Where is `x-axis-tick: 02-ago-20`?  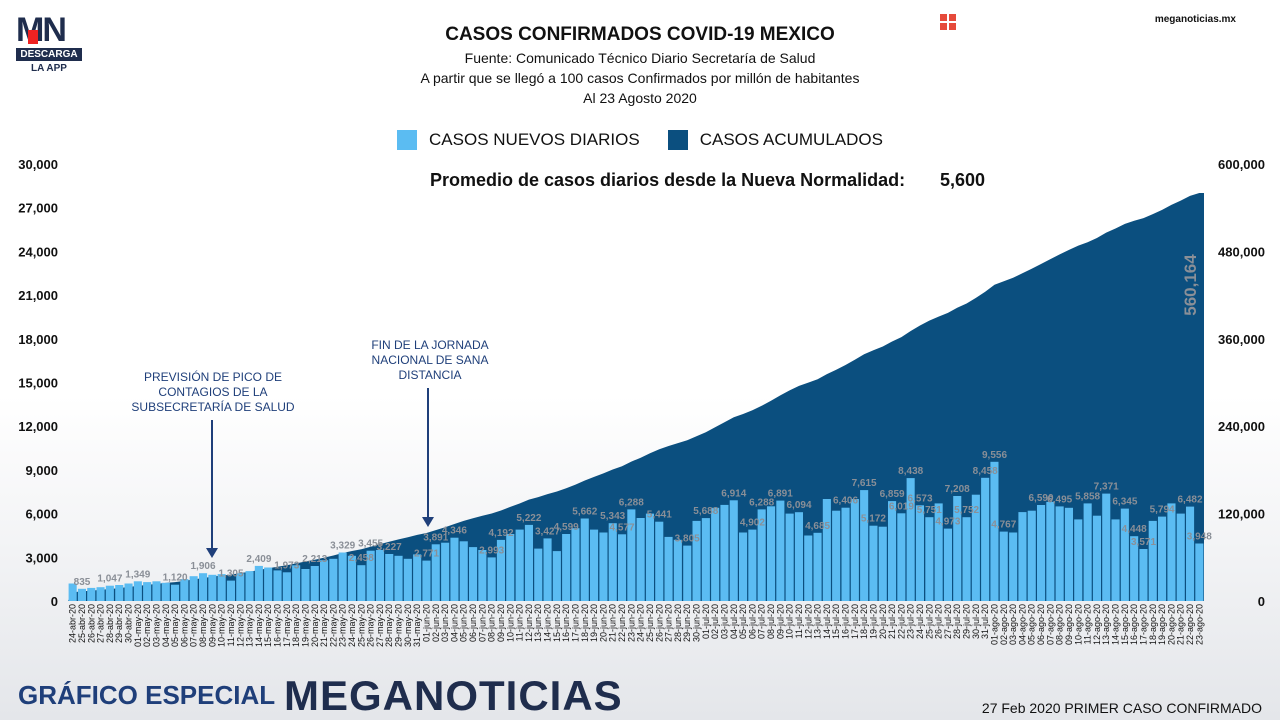
x-axis-tick: 02-ago-20 is located at coordinates (1004, 624).